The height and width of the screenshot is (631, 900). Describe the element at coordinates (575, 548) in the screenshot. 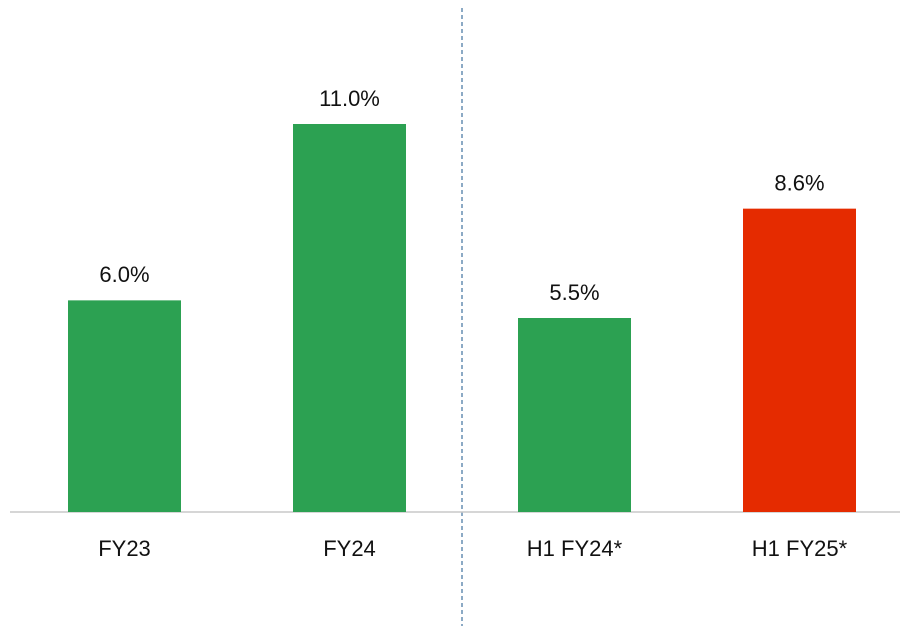

I see `x-tick-label: H1 FY24*` at that location.